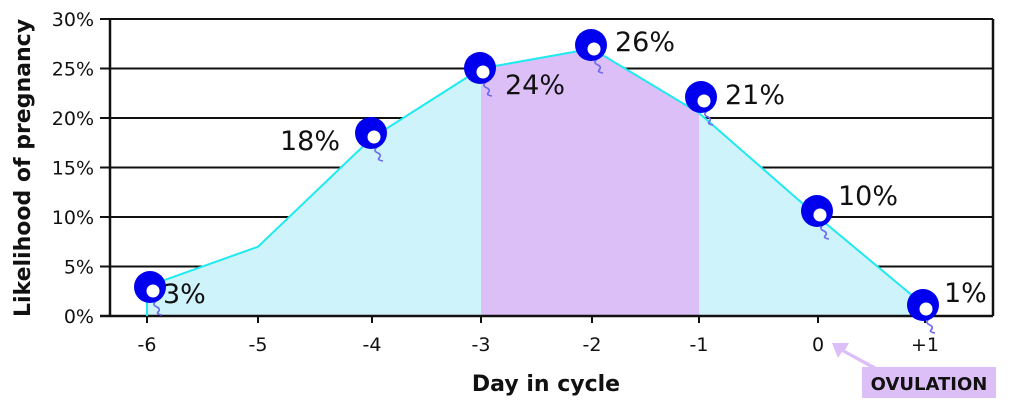  What do you see at coordinates (590, 182) in the screenshot?
I see `area-fill-purple-fertile-window` at bounding box center [590, 182].